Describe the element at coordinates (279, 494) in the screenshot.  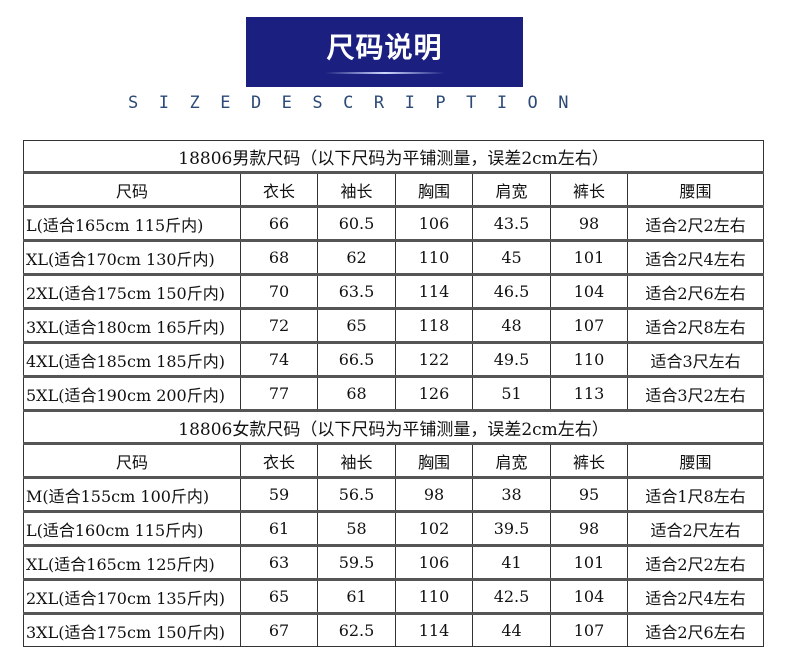
I see `value-cell: 59` at that location.